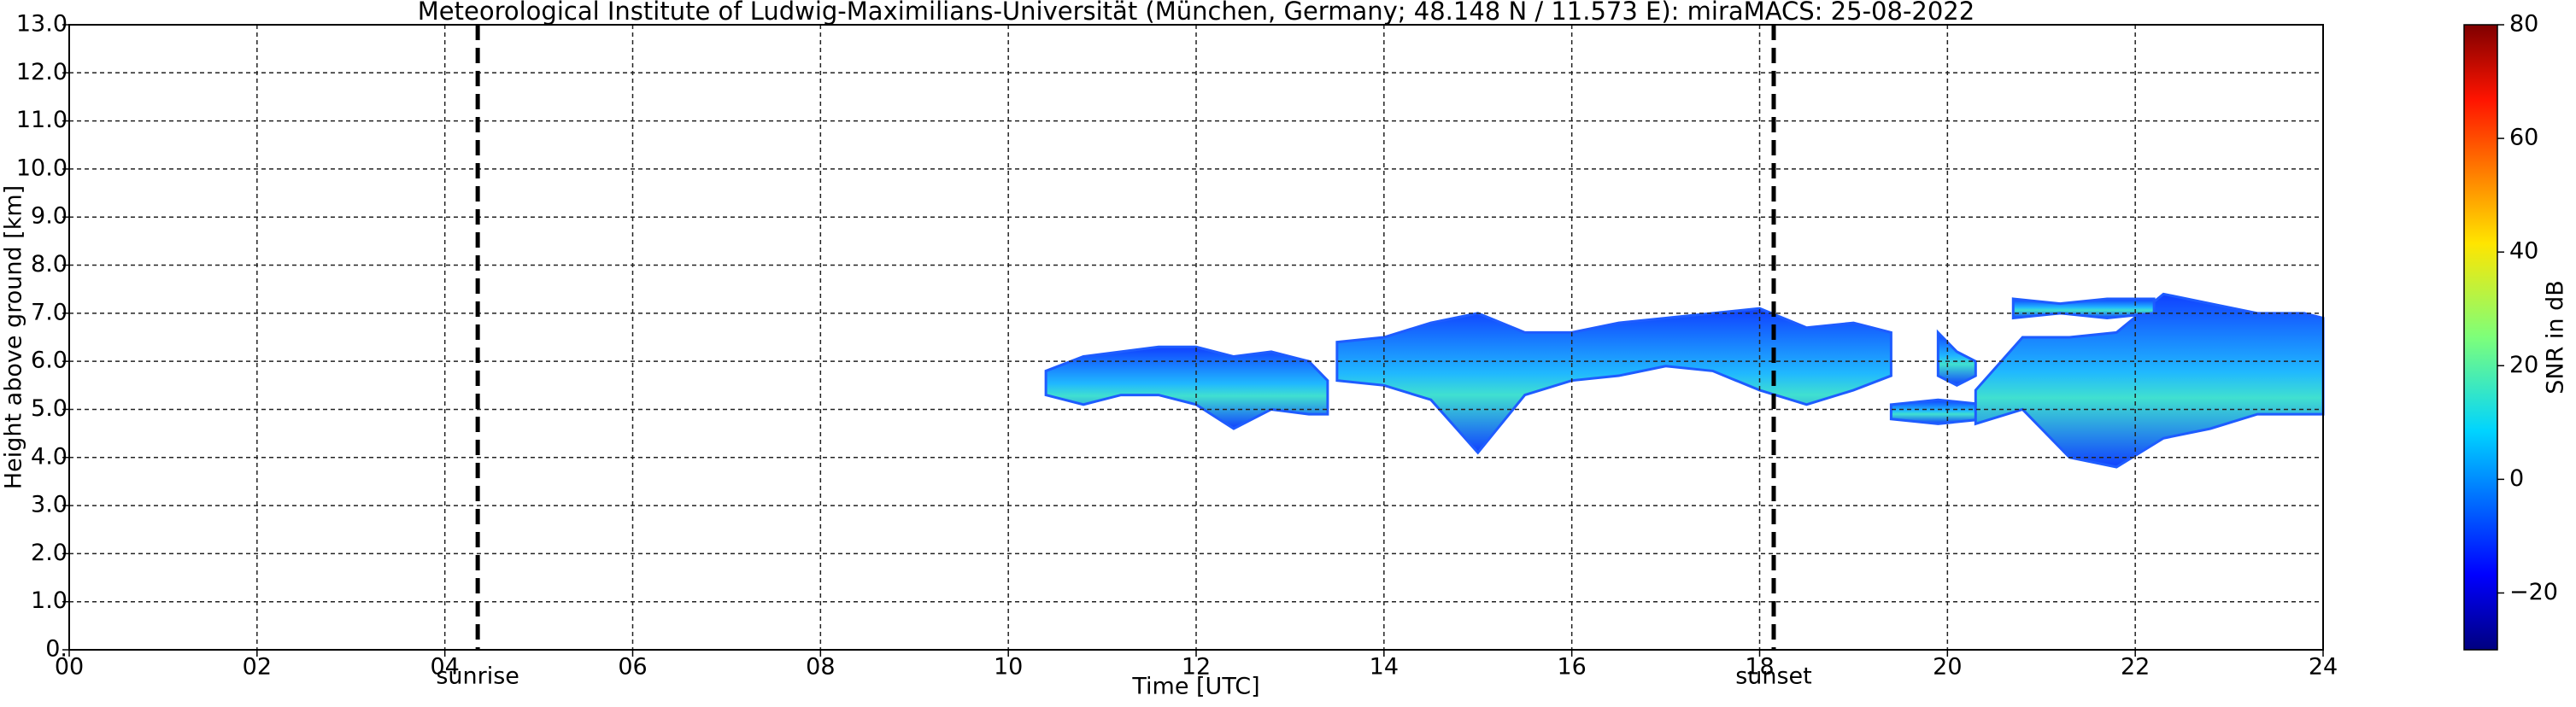  What do you see at coordinates (49, 312) in the screenshot?
I see `y-tick-label: 7.0` at bounding box center [49, 312].